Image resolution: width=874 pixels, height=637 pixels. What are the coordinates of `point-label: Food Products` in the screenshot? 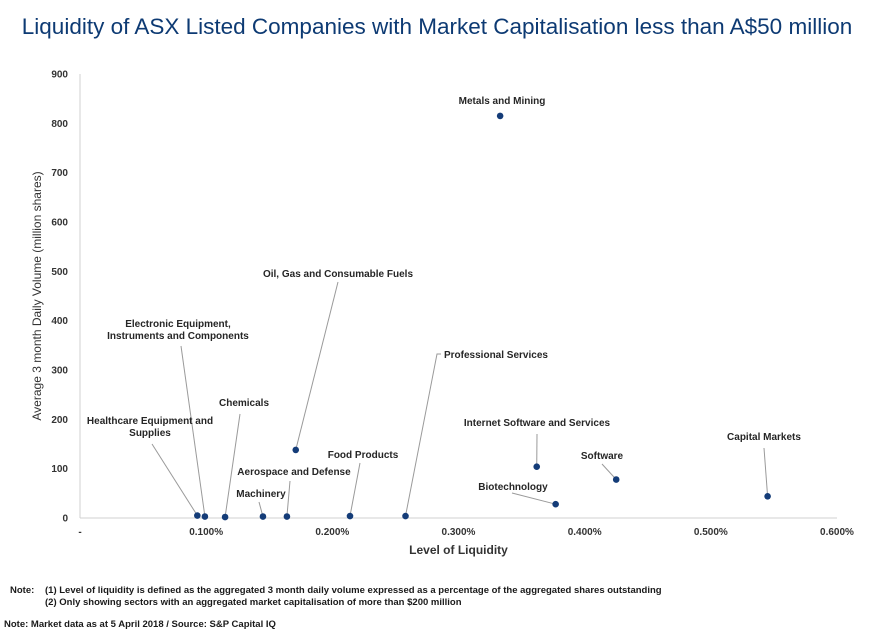 It's located at (363, 455).